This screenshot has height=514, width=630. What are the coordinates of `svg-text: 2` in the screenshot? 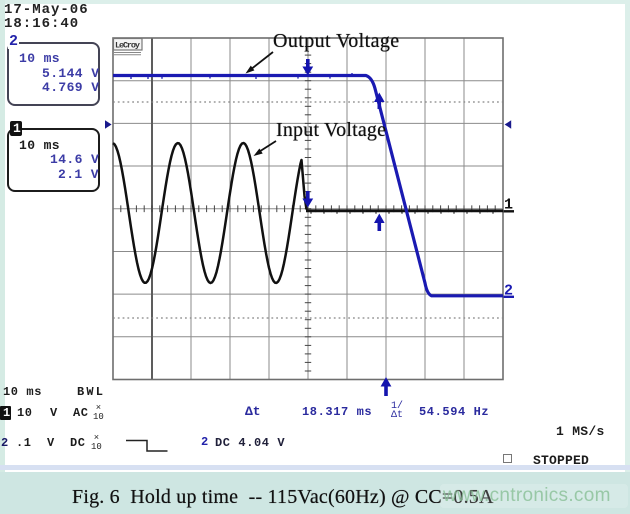 It's located at (508, 291).